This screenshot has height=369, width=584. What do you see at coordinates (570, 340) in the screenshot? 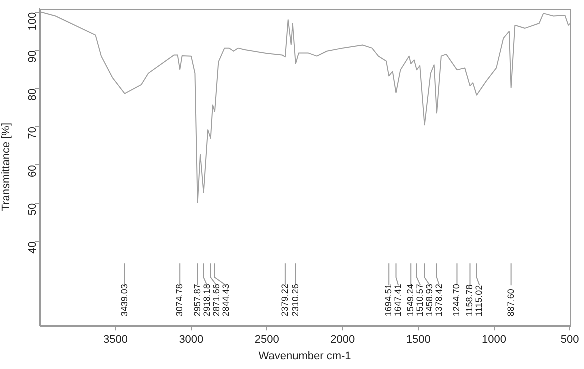
I see `x-tick-label: 500` at bounding box center [570, 340].